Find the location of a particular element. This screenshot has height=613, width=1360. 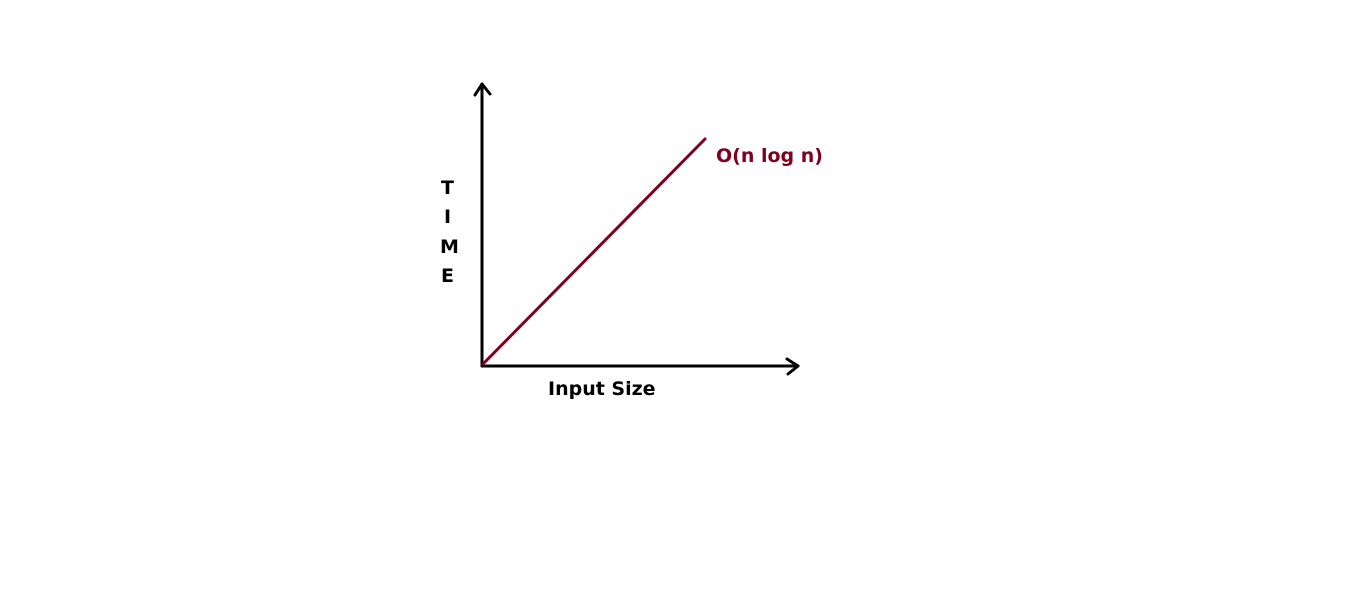

y-axis-label-letter-m: M is located at coordinates (449, 247).